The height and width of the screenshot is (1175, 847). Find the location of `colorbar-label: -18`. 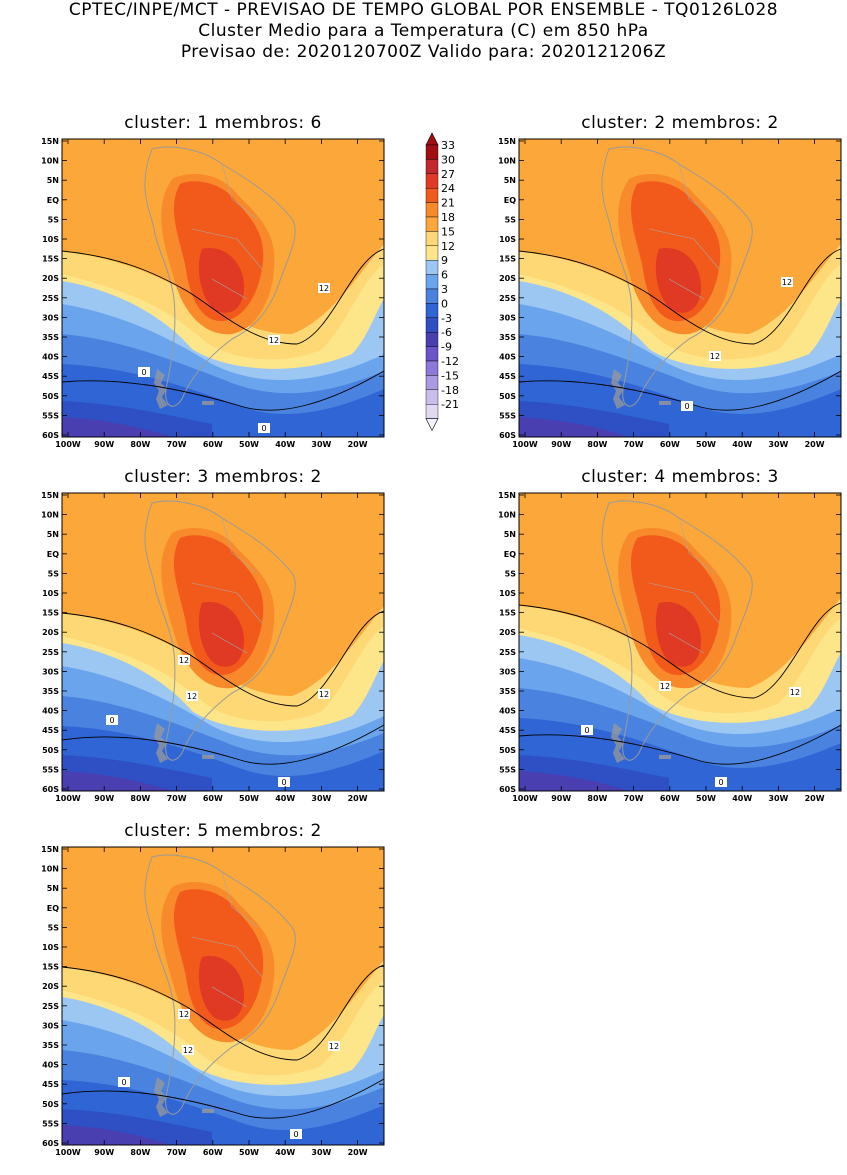

colorbar-label: -18 is located at coordinates (450, 390).